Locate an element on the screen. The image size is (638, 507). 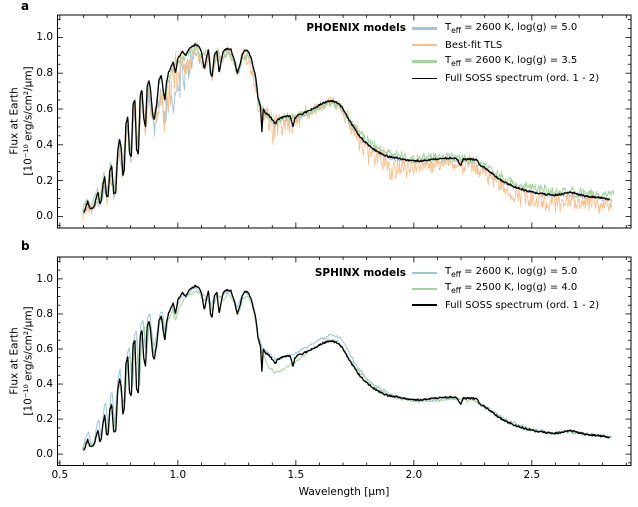
x-tick-label: 2.5 is located at coordinates (532, 475).